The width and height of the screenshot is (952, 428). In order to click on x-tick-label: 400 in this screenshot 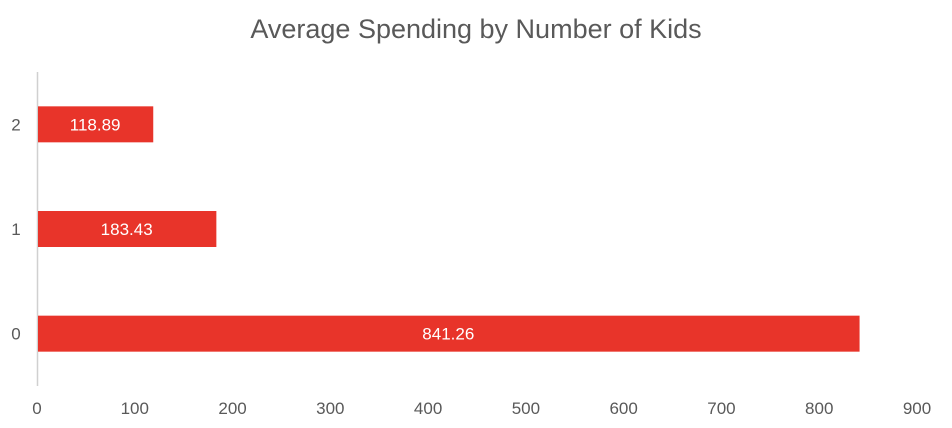, I will do `click(428, 408)`.